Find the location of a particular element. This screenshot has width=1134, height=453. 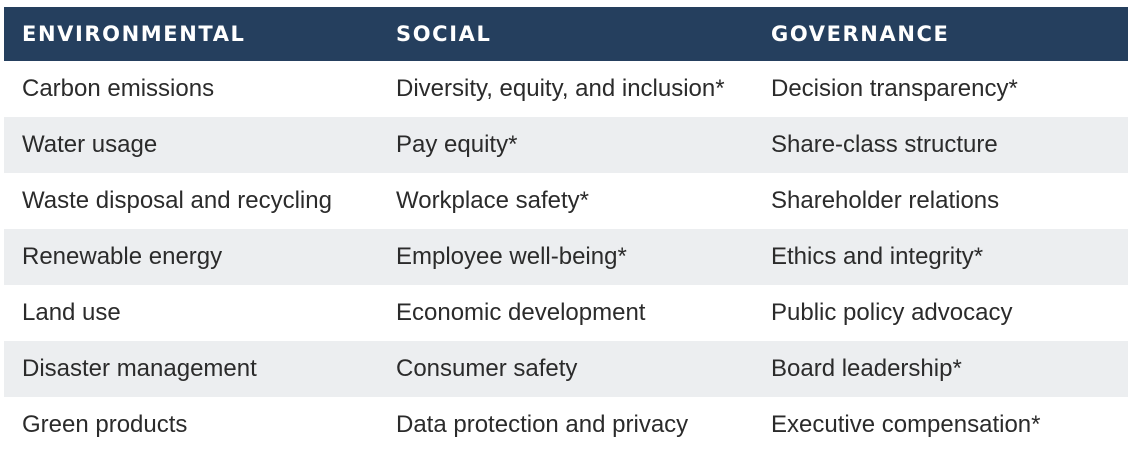

social-cell: Diversity, equity, and inclusion* is located at coordinates (565, 89).